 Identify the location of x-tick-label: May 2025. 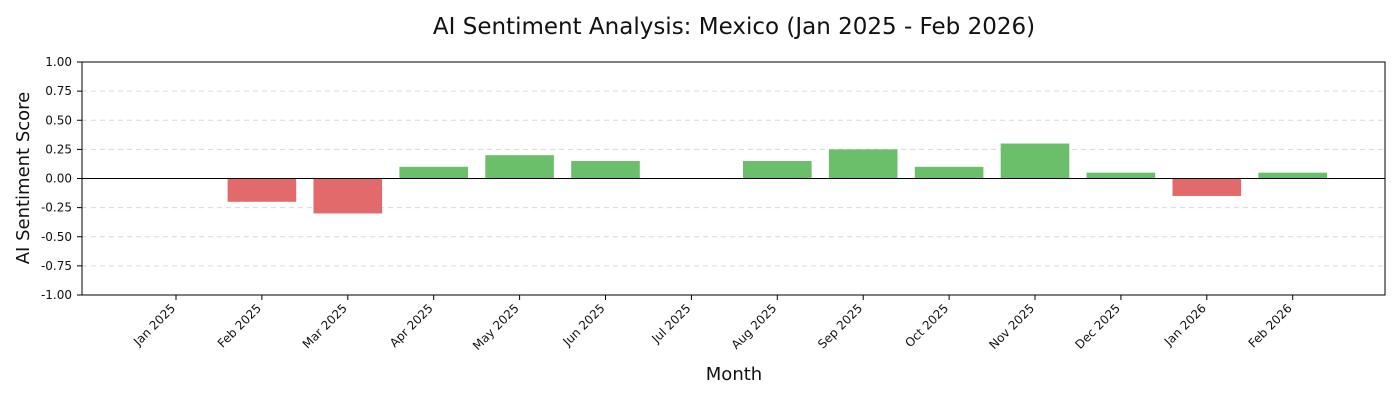
(496, 327).